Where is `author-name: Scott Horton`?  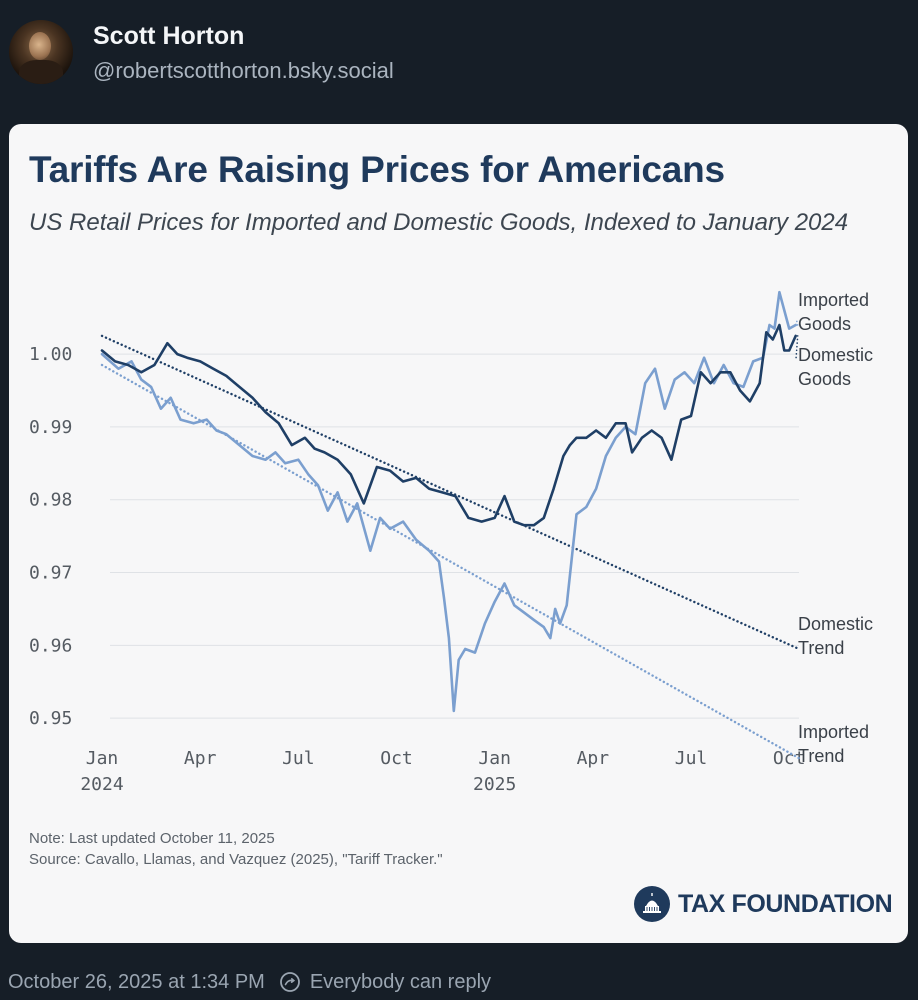
author-name: Scott Horton is located at coordinates (169, 36).